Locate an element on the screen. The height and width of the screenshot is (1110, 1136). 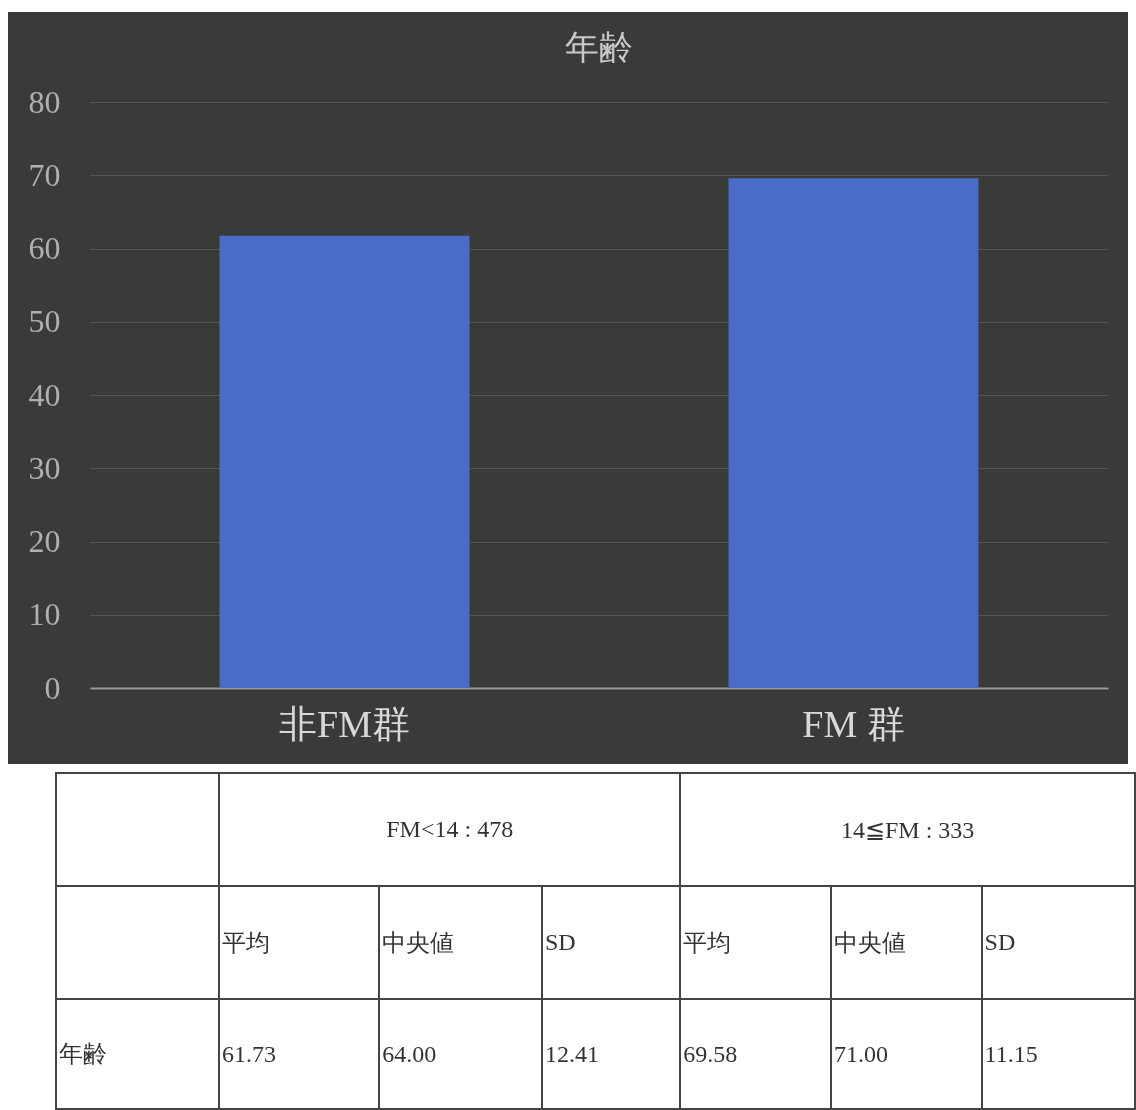
x-tick-label: 非FM群 is located at coordinates (344, 723).